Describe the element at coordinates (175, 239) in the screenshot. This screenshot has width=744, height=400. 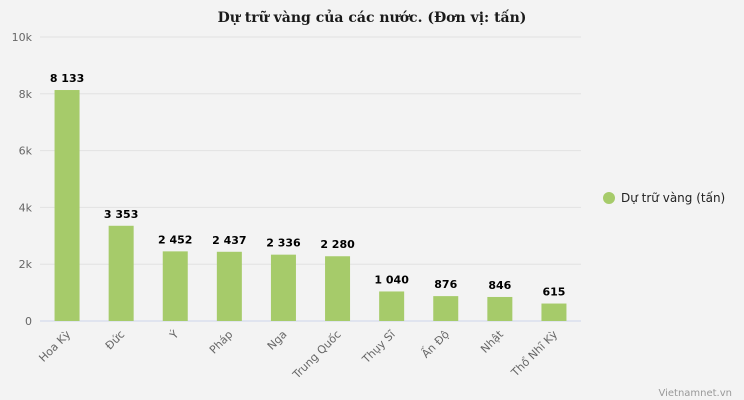
I see `data-label: 2 452` at that location.